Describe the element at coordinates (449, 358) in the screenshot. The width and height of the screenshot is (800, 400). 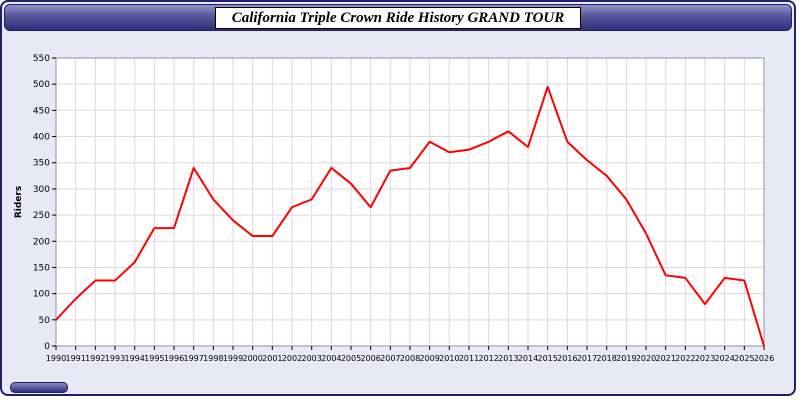
I see `svg-text: 2010` at that location.